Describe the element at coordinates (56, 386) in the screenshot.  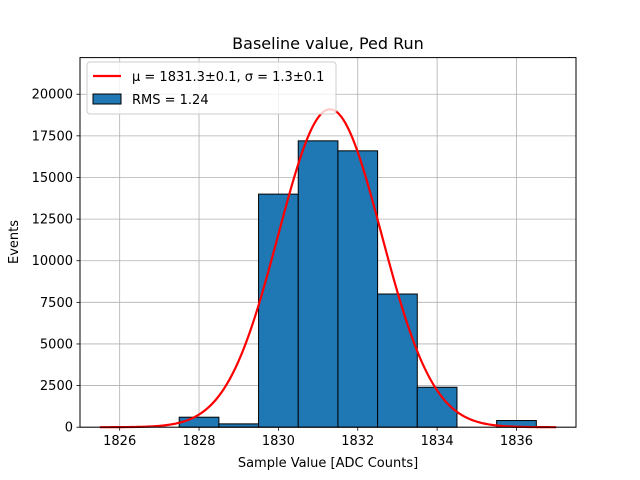
I see `y-tick-label: 2500` at that location.